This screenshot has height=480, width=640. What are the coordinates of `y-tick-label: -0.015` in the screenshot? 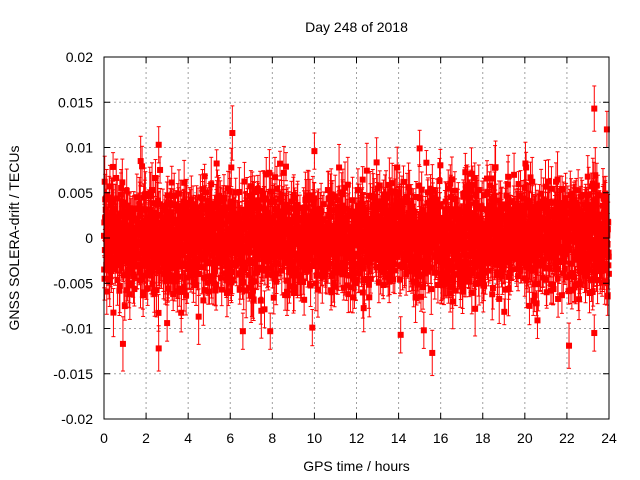 It's located at (73, 374).